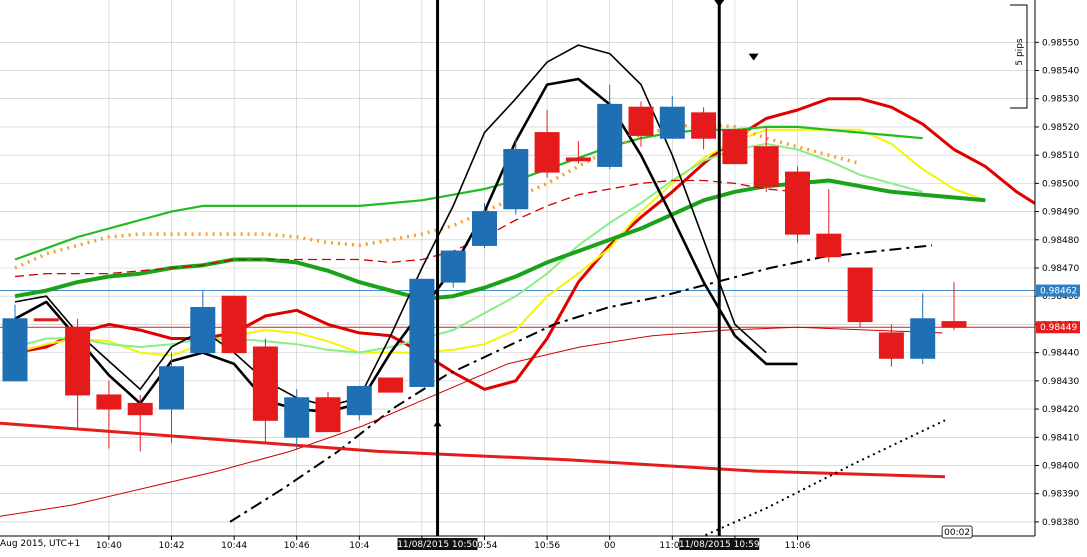  Describe the element at coordinates (798, 546) in the screenshot. I see `x-tick-label: 11:06` at that location.